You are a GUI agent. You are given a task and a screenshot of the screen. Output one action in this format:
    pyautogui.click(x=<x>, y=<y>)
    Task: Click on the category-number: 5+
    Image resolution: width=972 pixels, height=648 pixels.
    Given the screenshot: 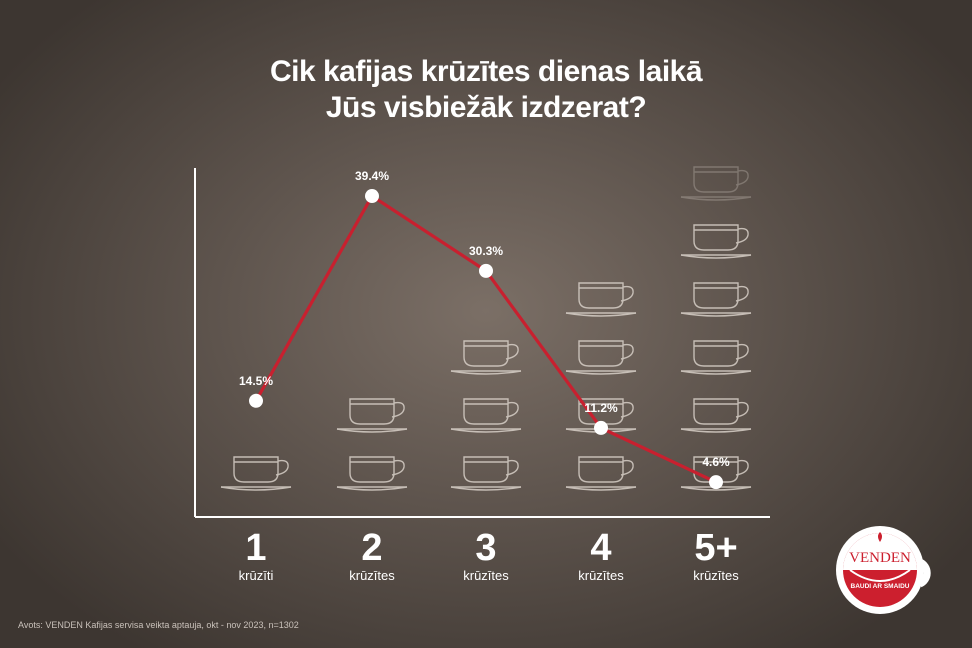 What is the action you would take?
    pyautogui.click(x=716, y=548)
    